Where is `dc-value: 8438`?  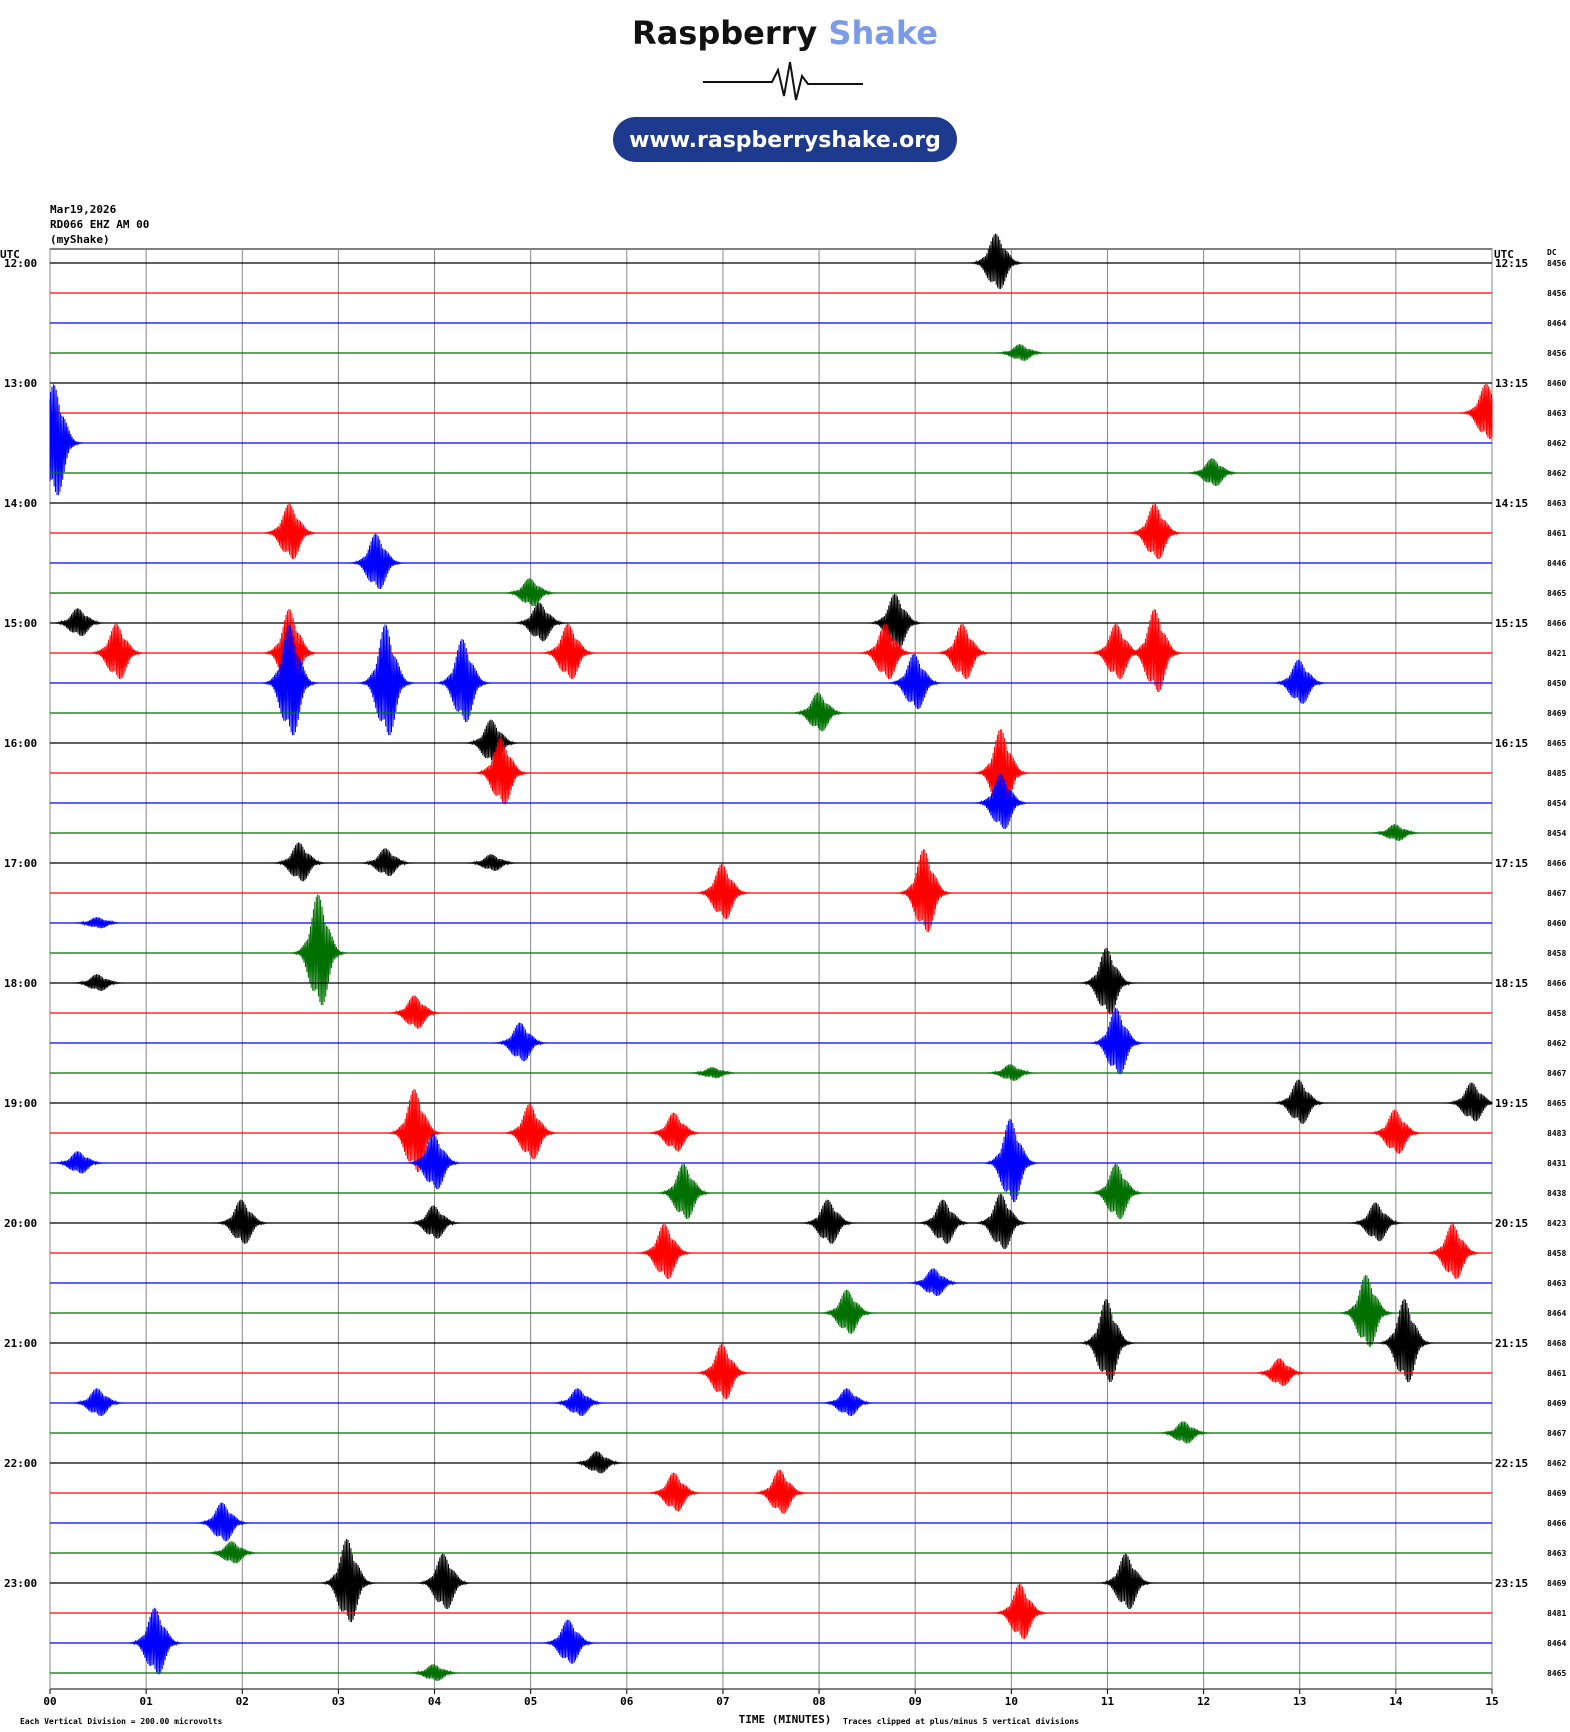
dc-value: 8438 is located at coordinates (1556, 1193).